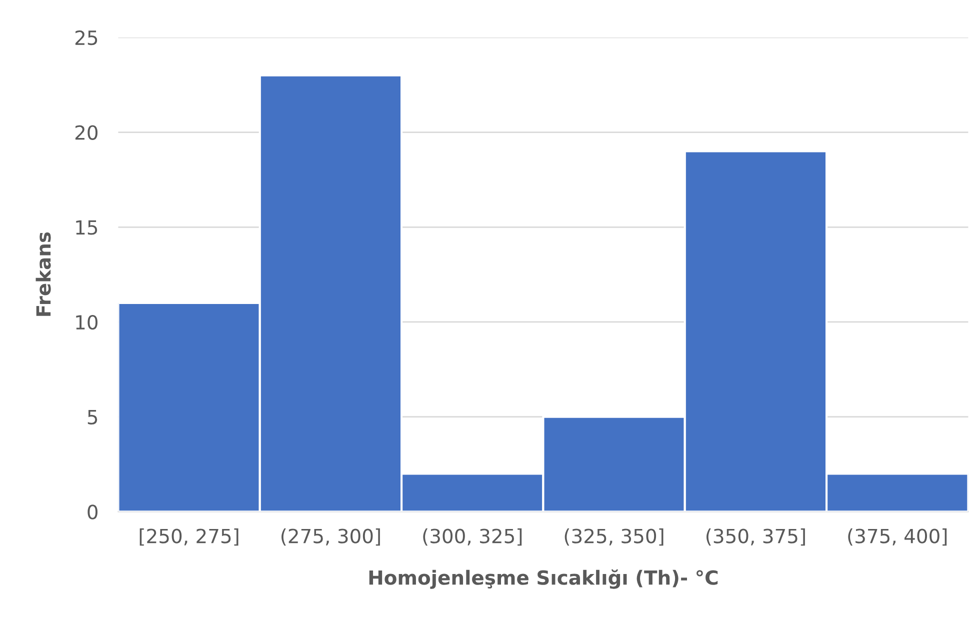  What do you see at coordinates (87, 322) in the screenshot?
I see `y-tick-label: 10` at bounding box center [87, 322].